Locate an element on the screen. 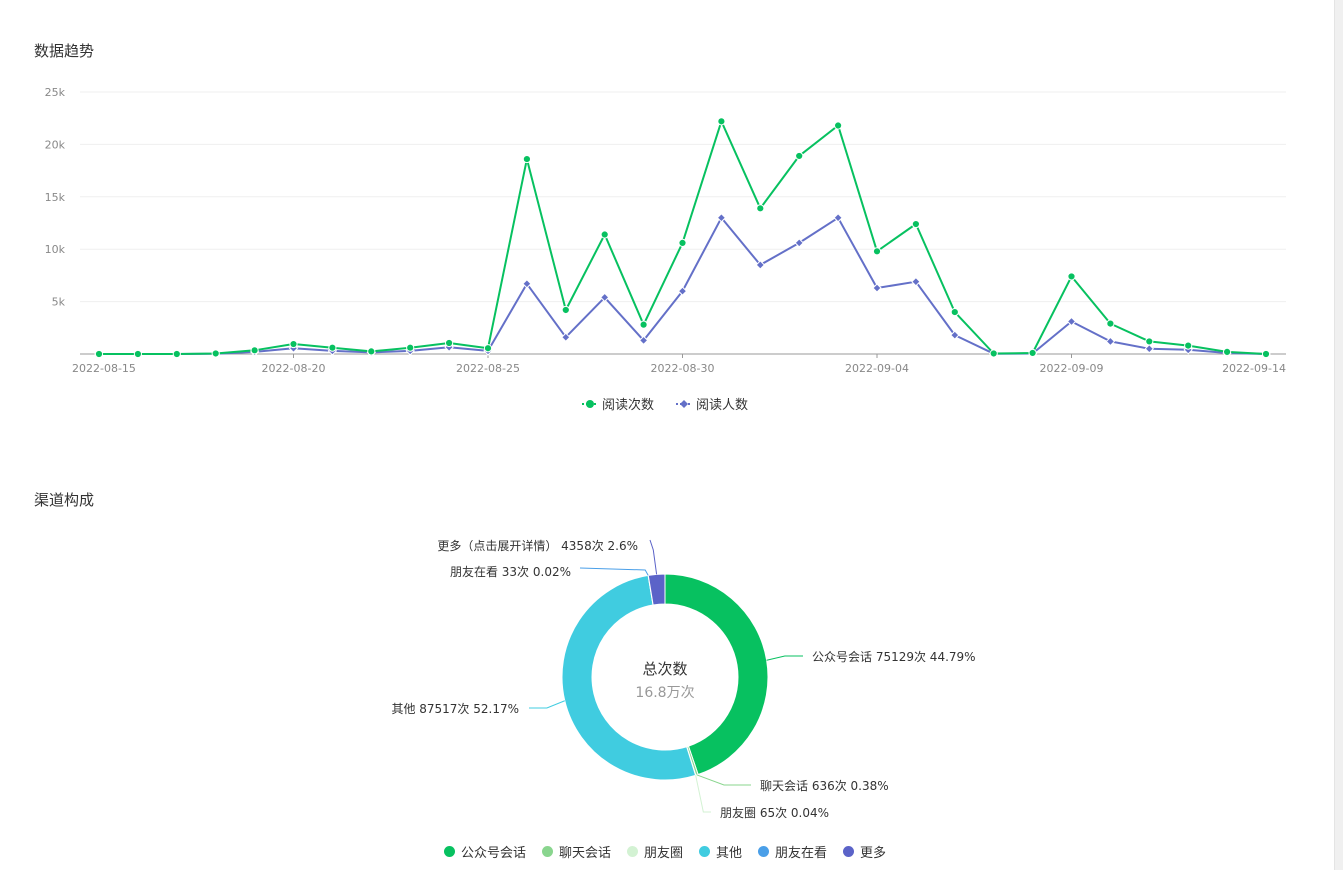 This screenshot has width=1343, height=870. channel-section-title: 渠道构成 is located at coordinates (64, 500).